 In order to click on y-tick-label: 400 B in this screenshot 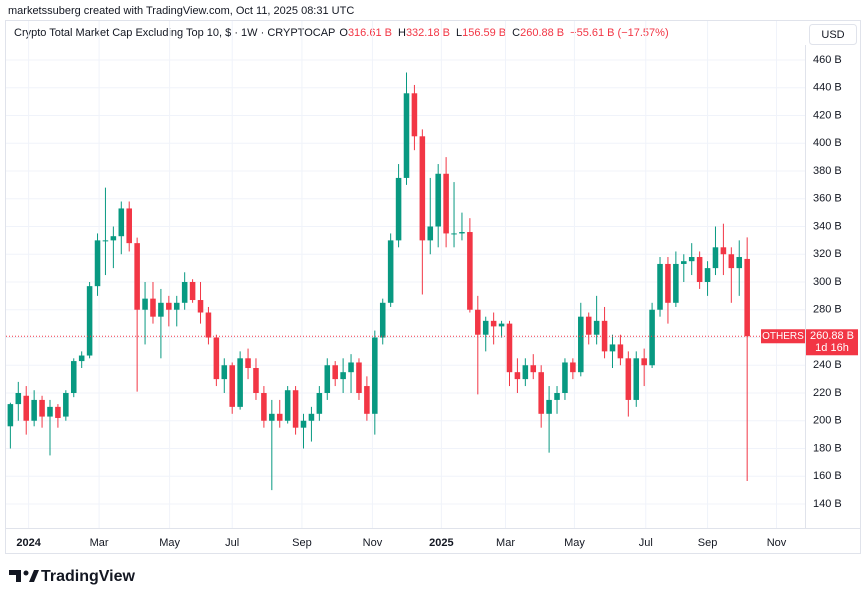, I will do `click(827, 143)`.